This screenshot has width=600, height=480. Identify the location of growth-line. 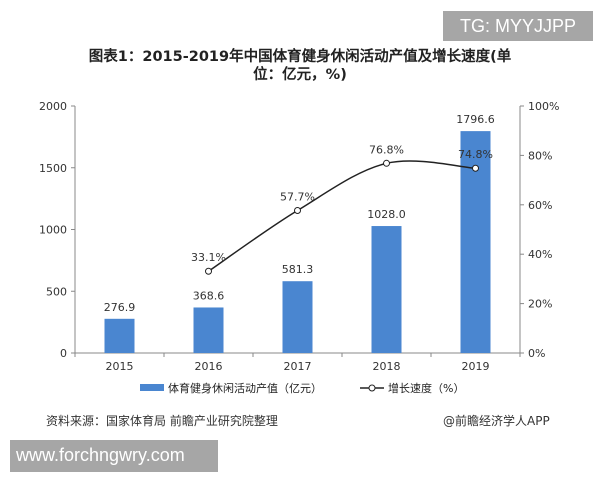
(342, 216).